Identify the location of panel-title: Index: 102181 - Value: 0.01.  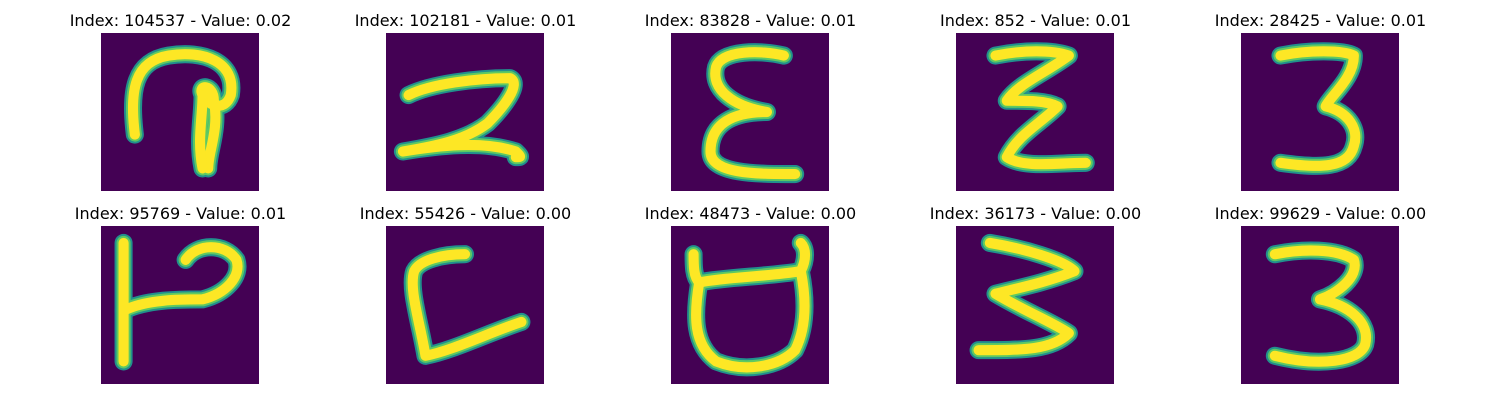
(465, 20).